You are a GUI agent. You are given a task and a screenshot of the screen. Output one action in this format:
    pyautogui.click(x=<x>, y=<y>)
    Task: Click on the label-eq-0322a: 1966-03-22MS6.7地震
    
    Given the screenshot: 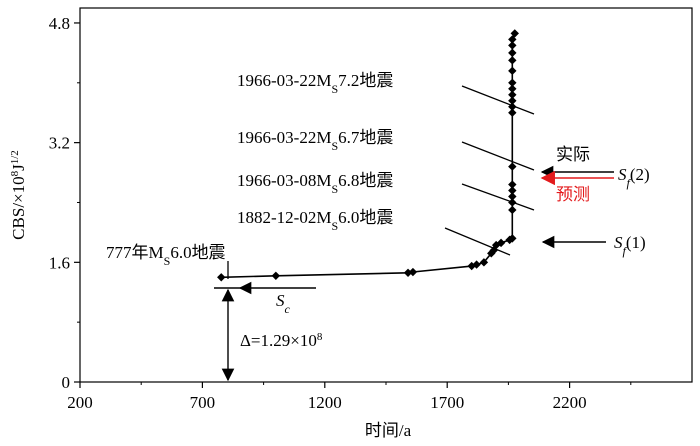 What is the action you would take?
    pyautogui.click(x=315, y=140)
    